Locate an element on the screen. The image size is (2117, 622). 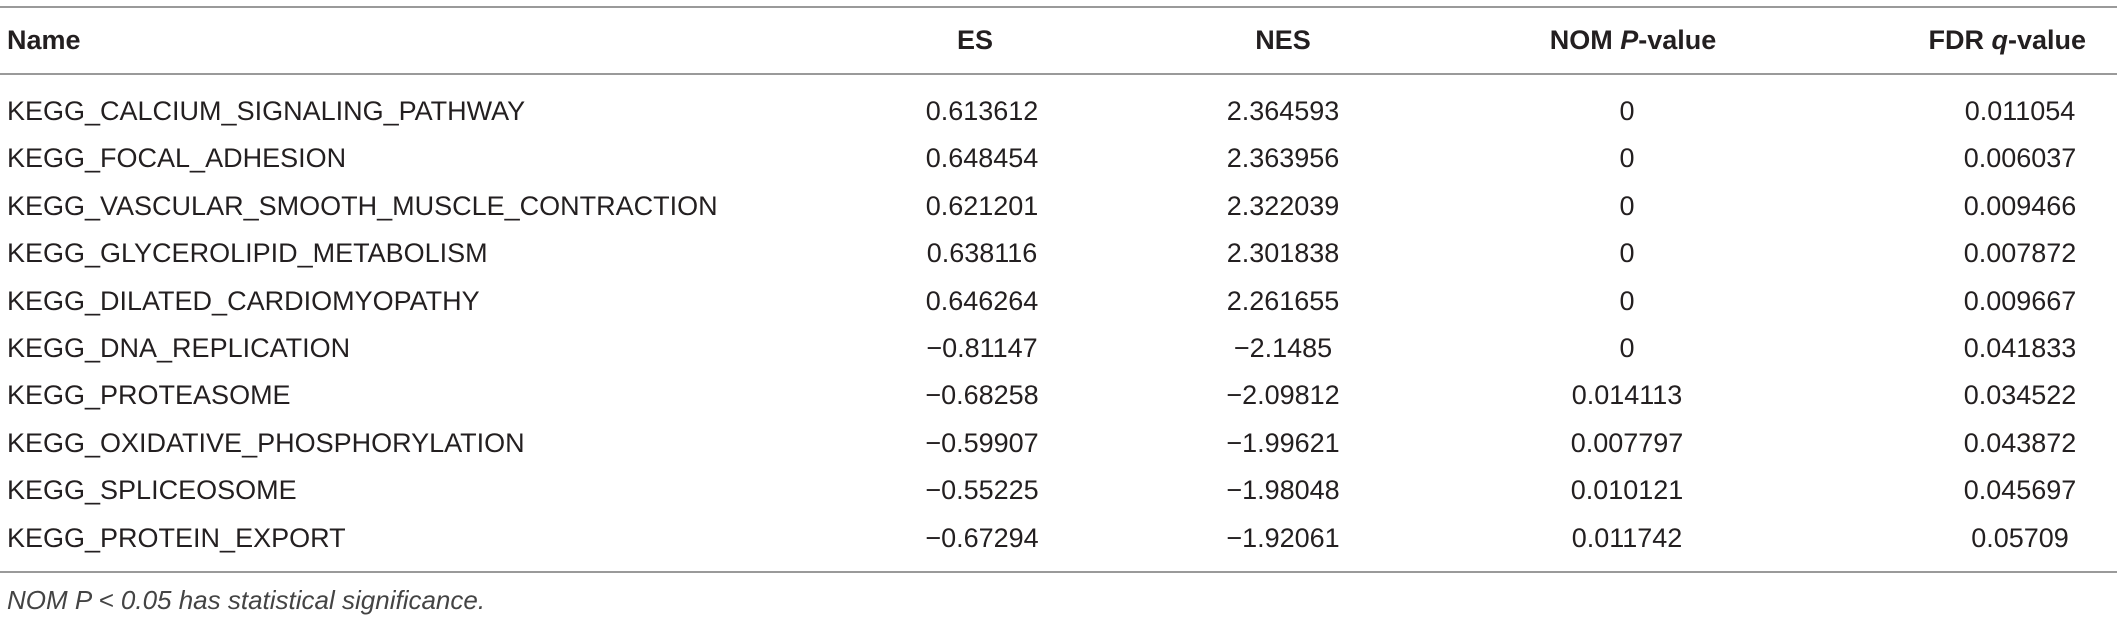
column-header: ES is located at coordinates (975, 40).